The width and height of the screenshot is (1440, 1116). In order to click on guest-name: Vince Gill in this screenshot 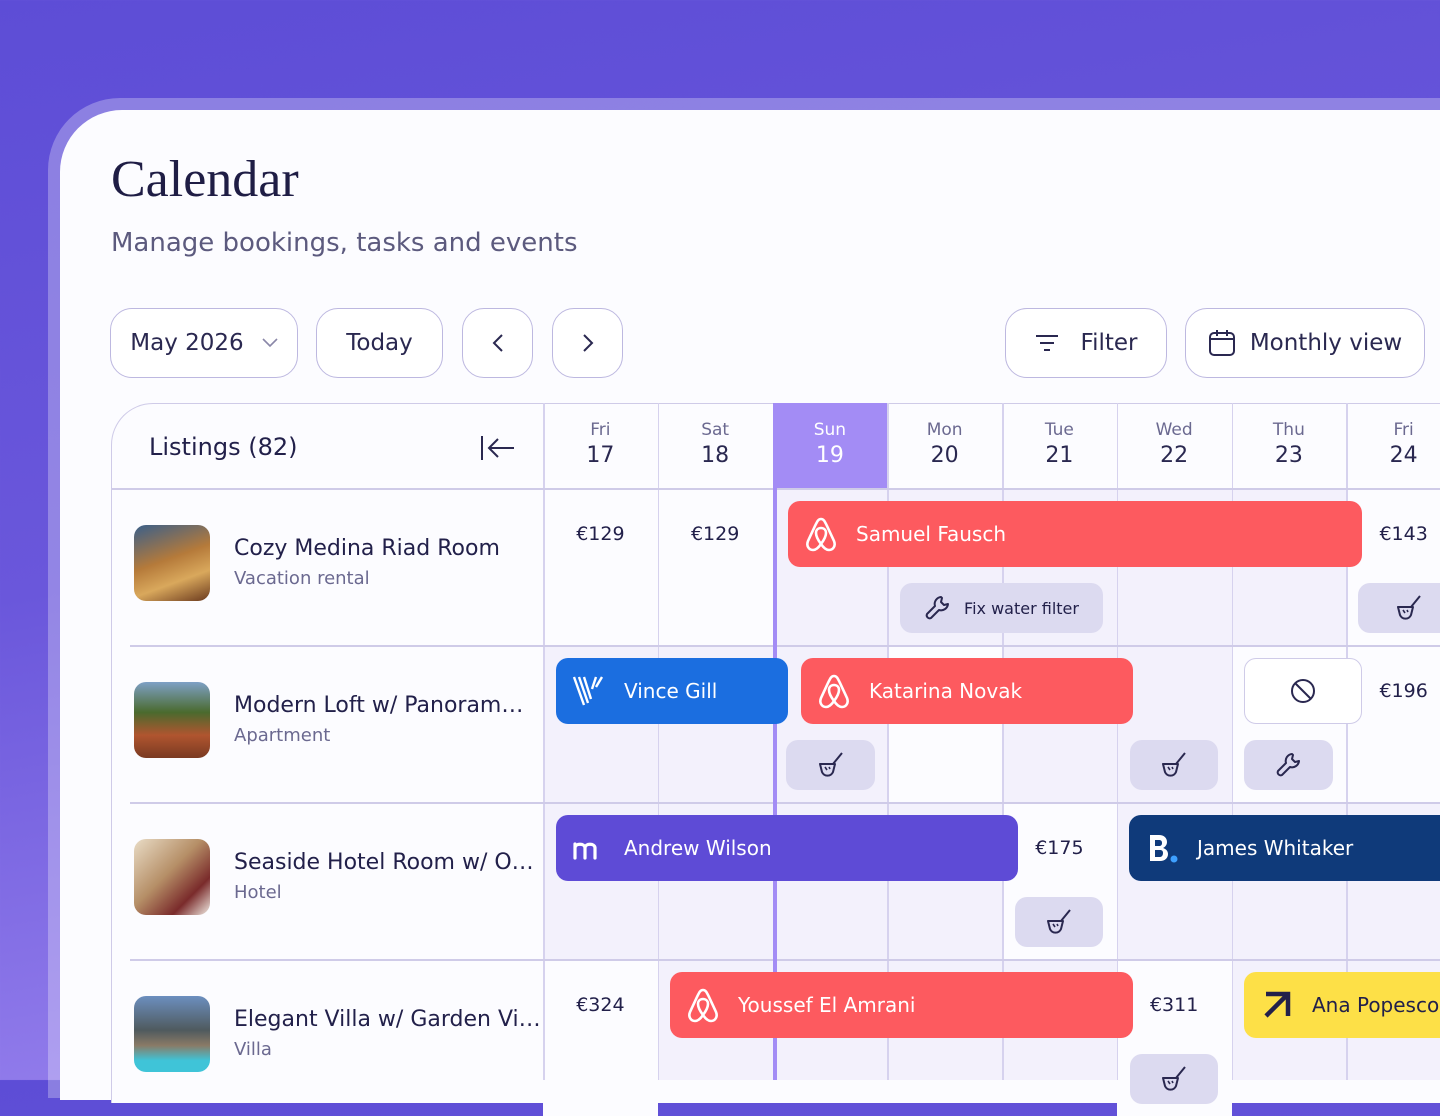, I will do `click(671, 691)`.